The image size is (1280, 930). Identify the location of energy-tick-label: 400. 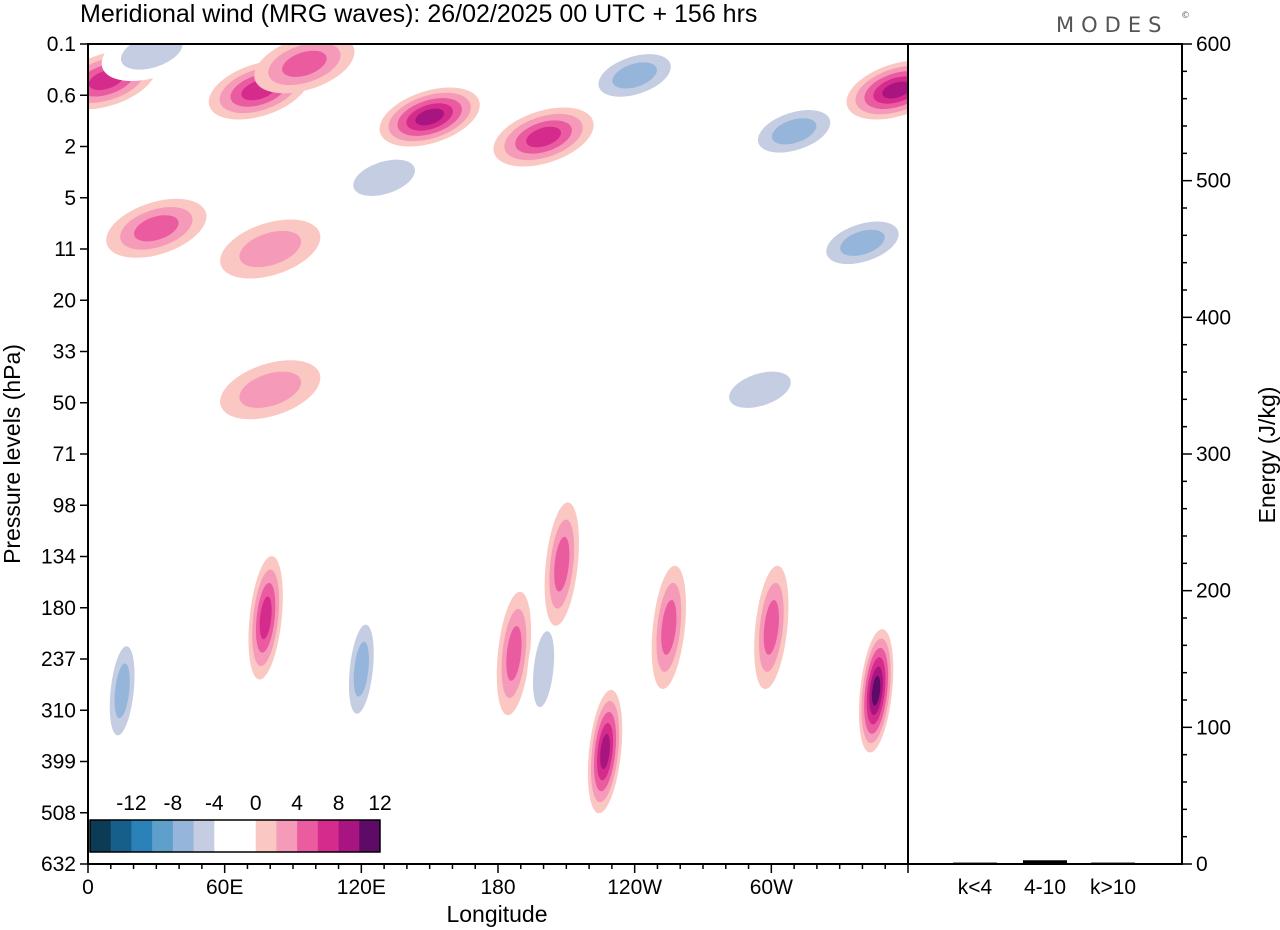
(1213, 317).